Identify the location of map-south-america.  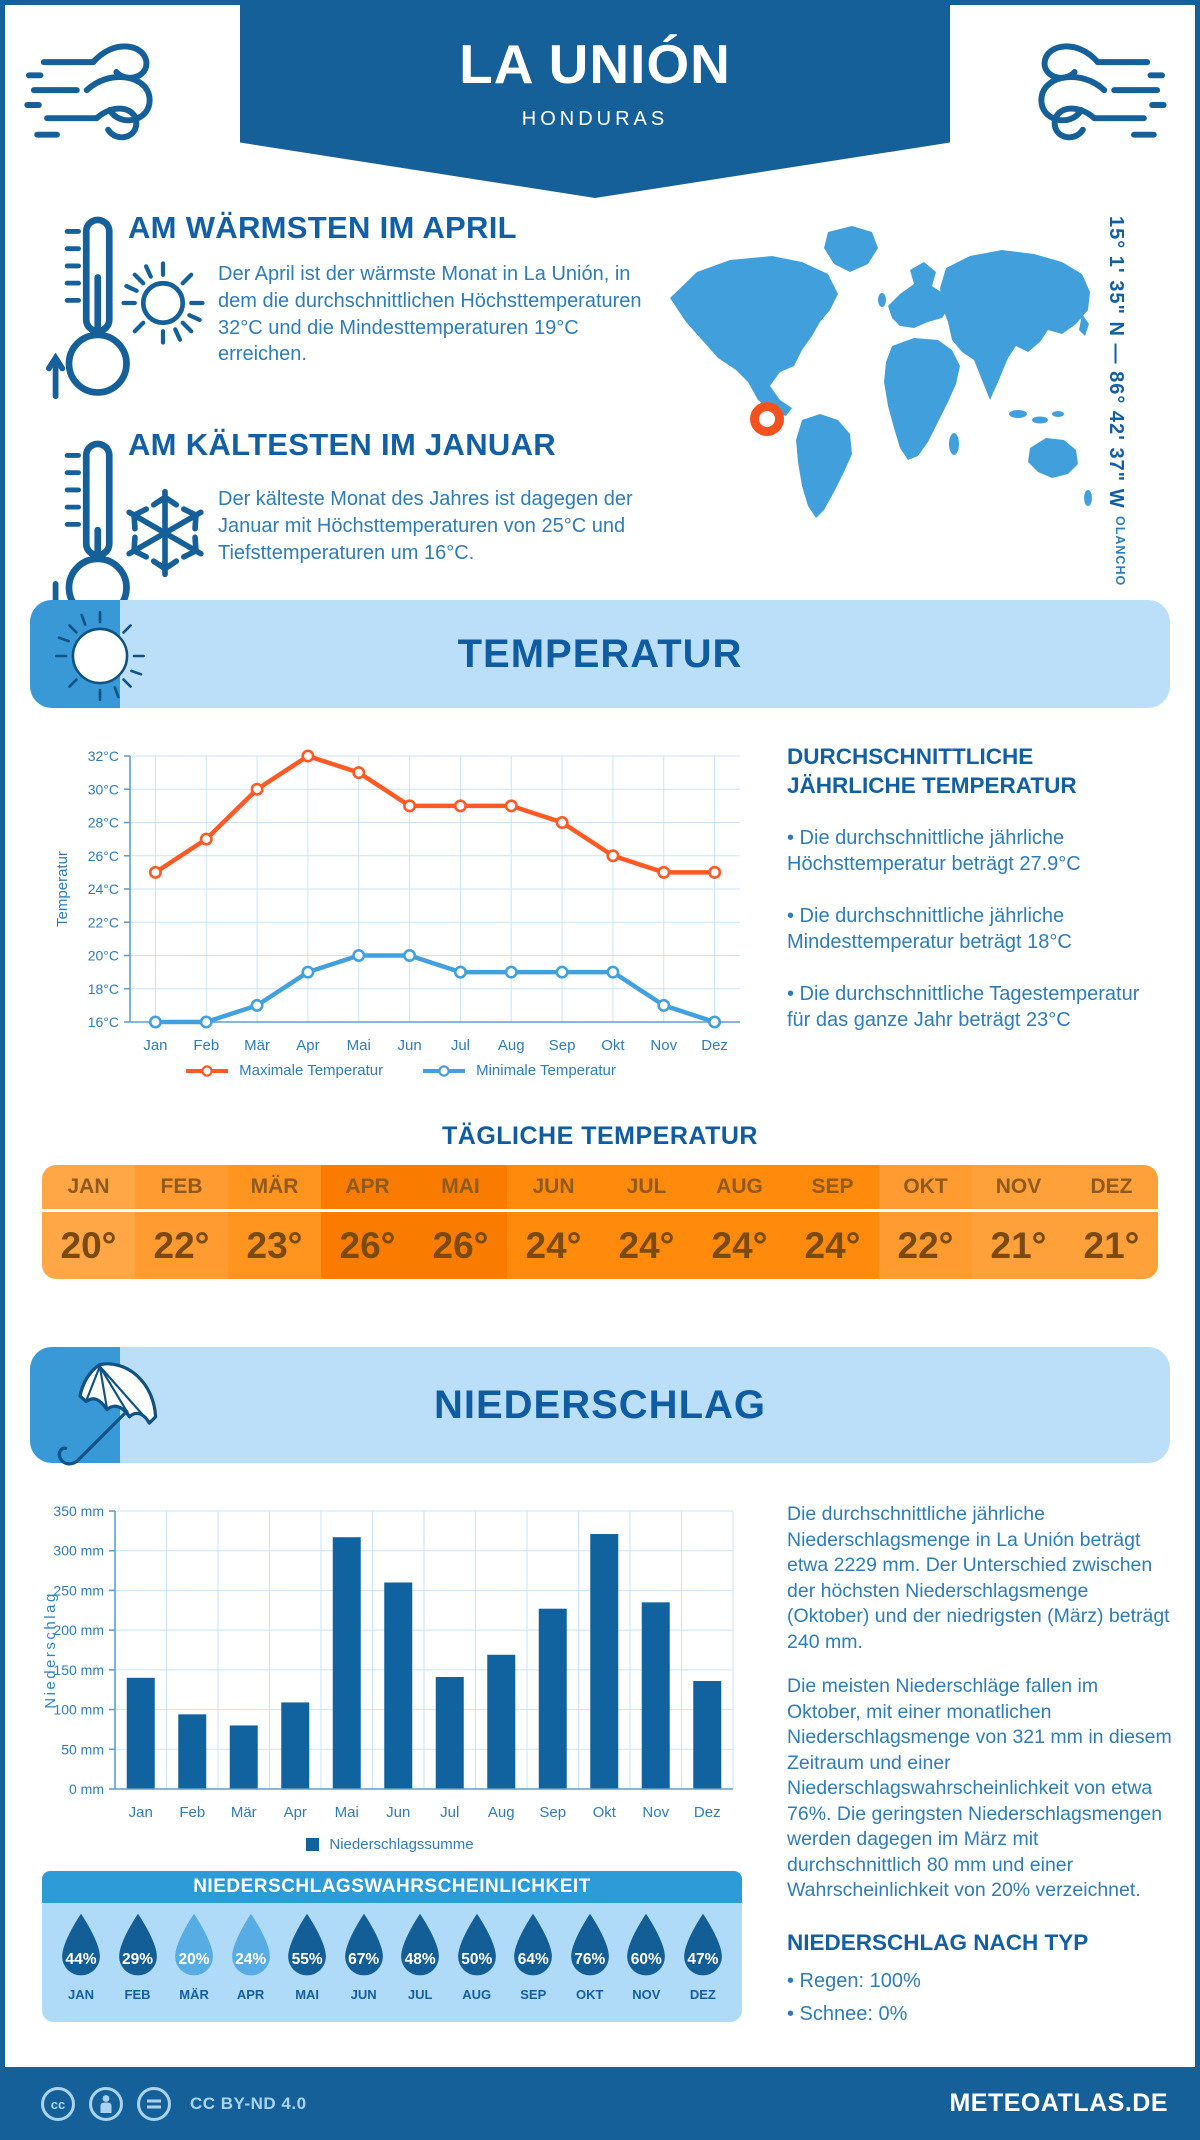
(824, 466).